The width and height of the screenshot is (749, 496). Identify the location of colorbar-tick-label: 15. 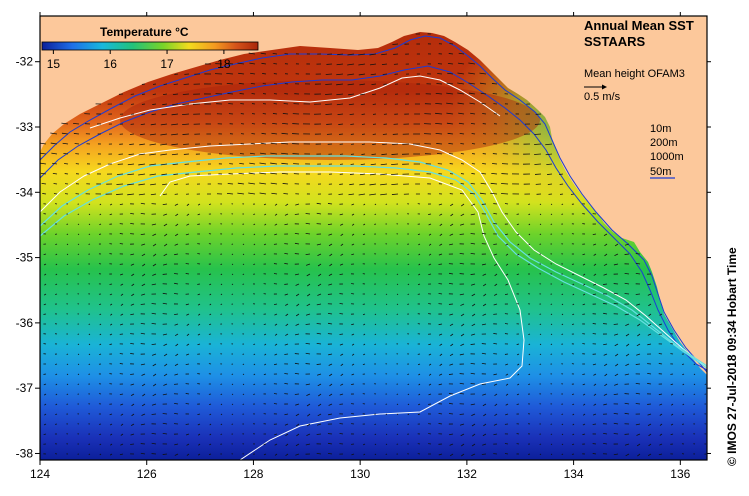
(54, 64).